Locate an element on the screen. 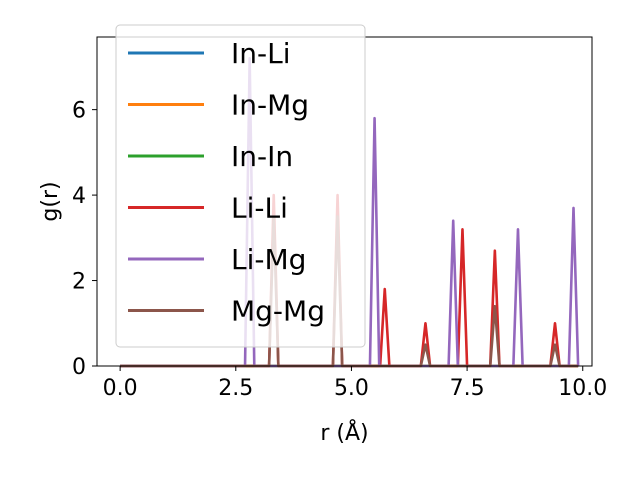  legend-label: In-Mg is located at coordinates (270, 105).